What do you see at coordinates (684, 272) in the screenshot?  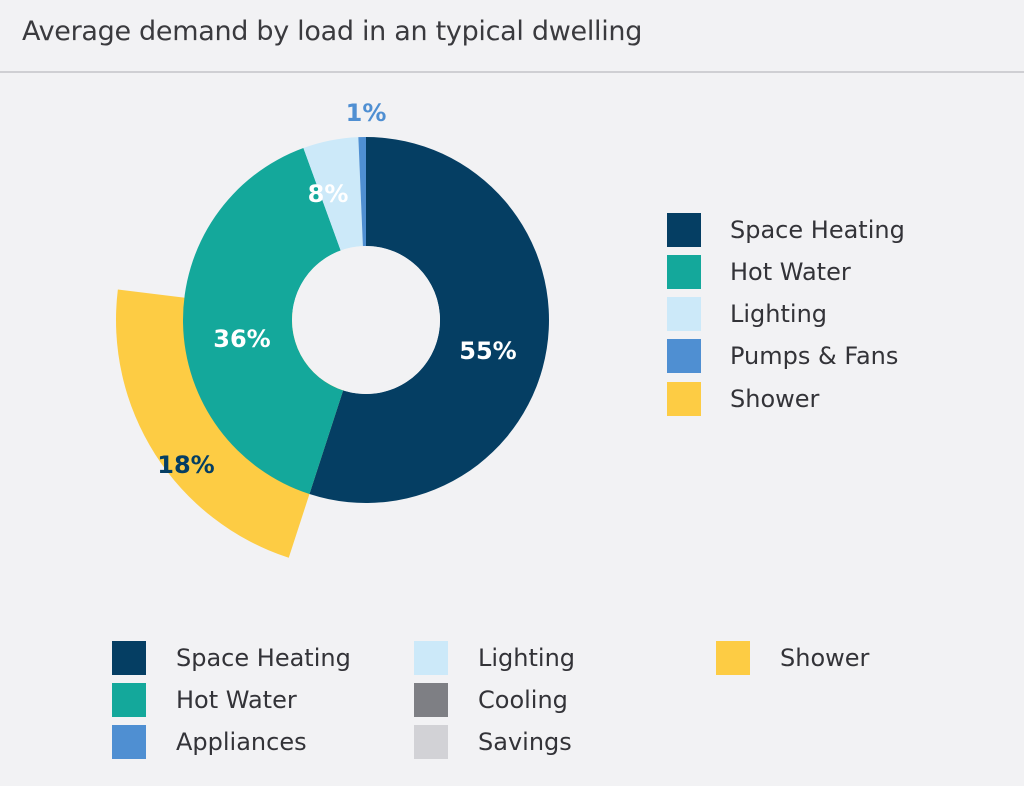 I see `legend-right-swatch-hot-water` at bounding box center [684, 272].